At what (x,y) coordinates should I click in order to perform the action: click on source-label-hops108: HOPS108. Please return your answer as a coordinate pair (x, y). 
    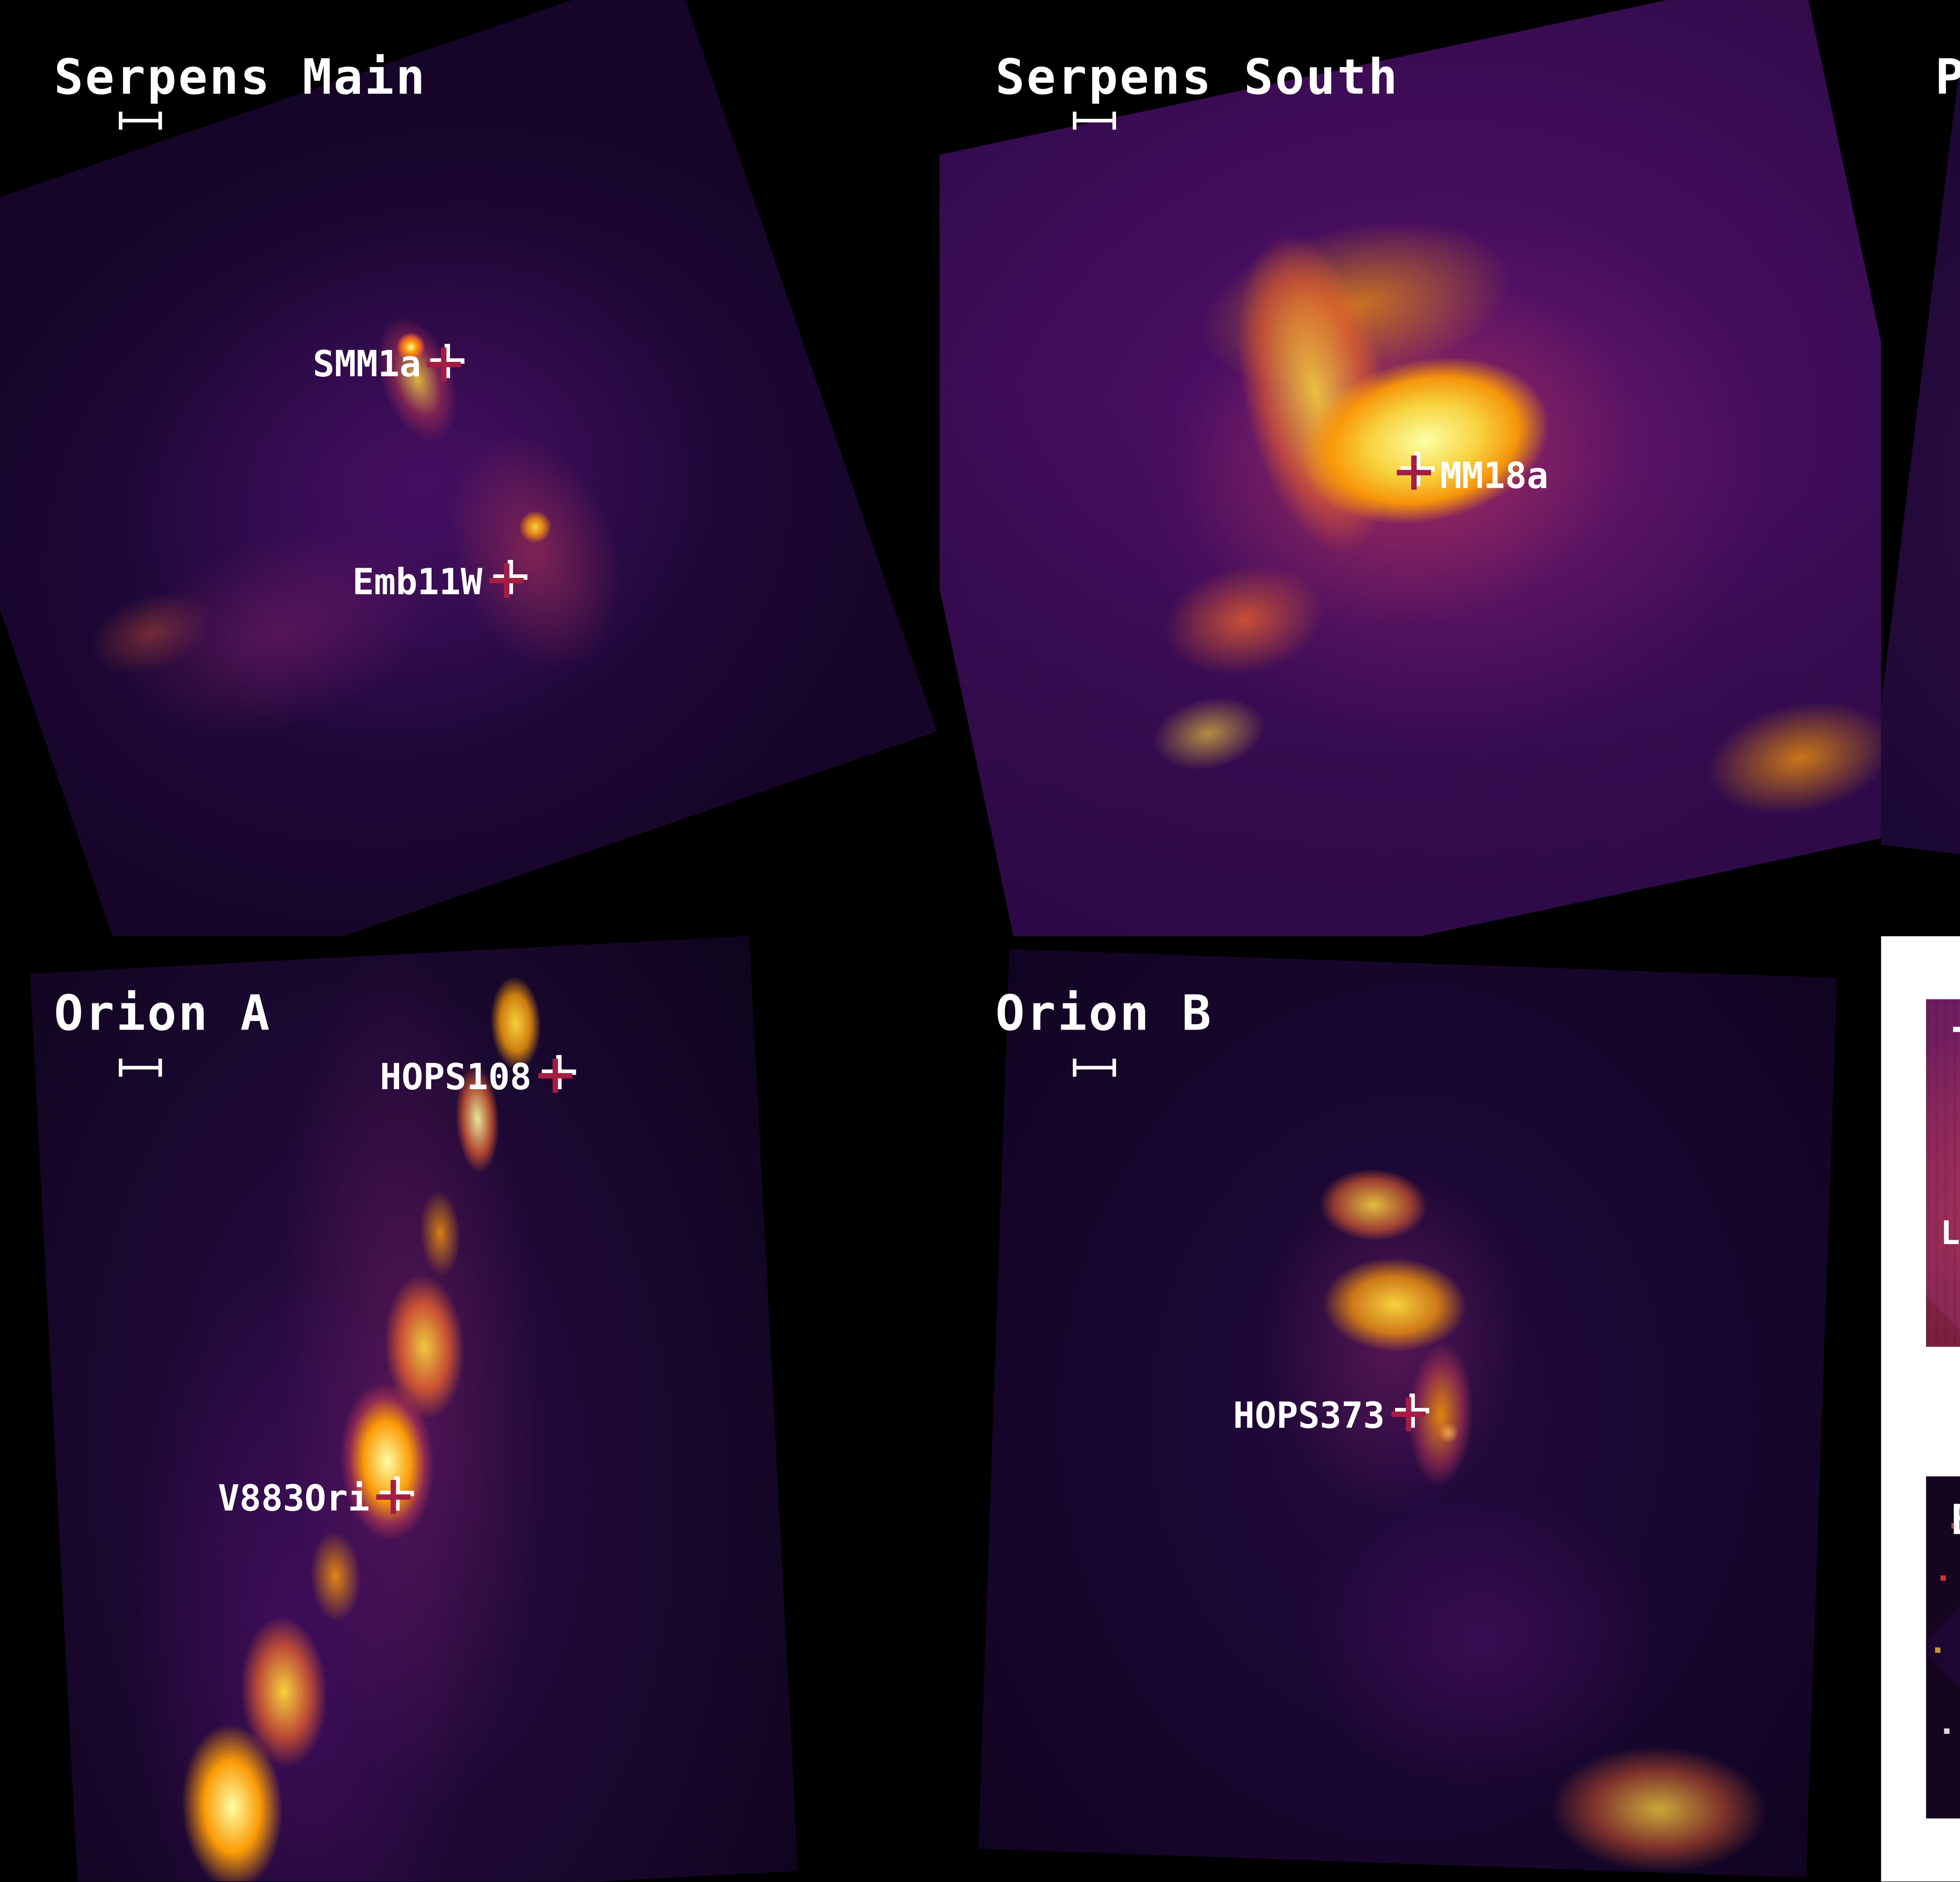
    Looking at the image, I should click on (455, 1077).